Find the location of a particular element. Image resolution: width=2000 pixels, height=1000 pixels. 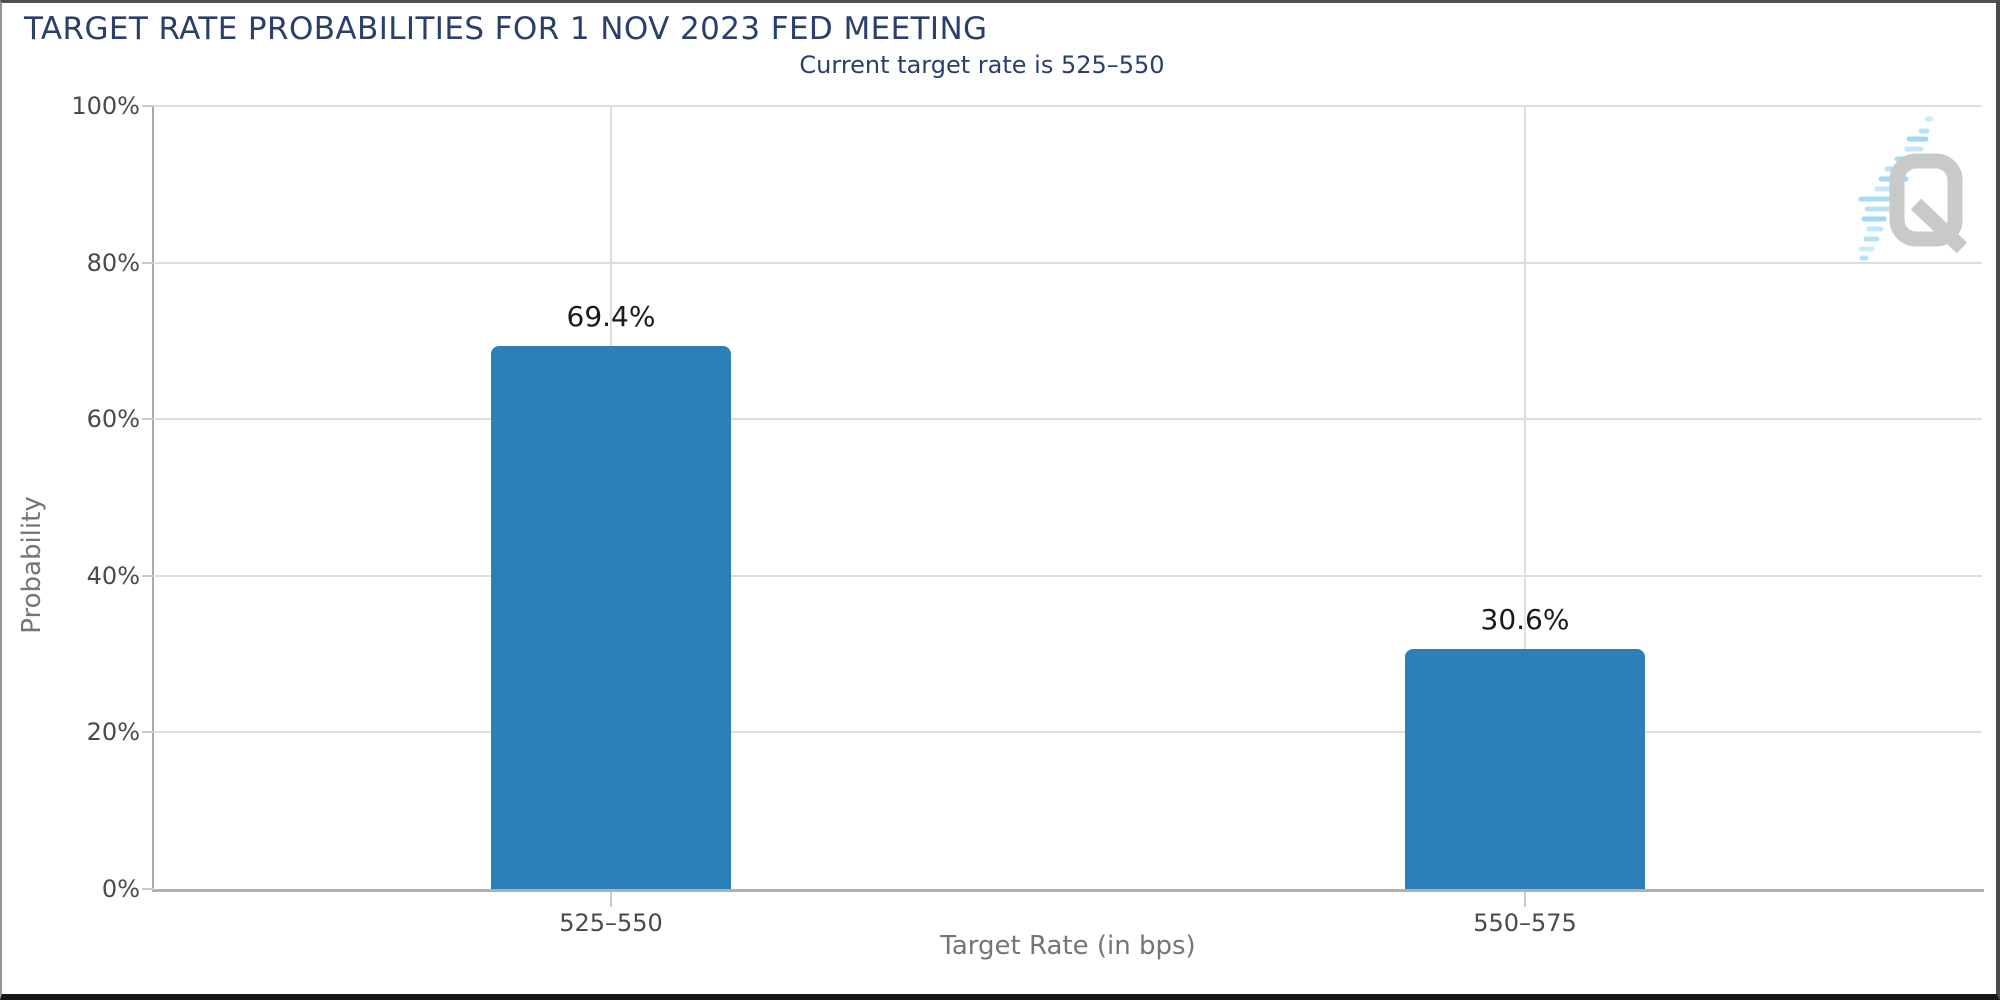

y-tick-100% is located at coordinates (148, 106).